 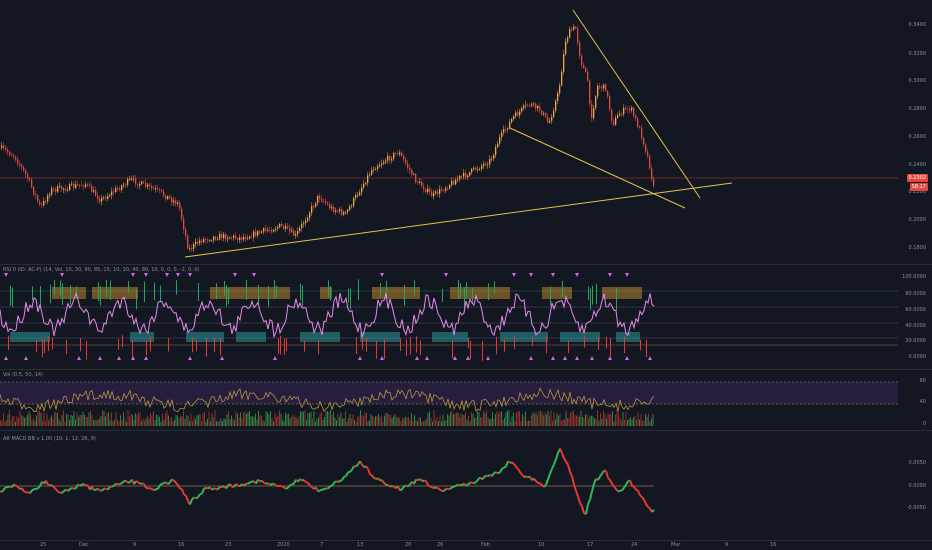 What do you see at coordinates (553, 358) in the screenshot?
I see `rsi-bottom-marker` at bounding box center [553, 358].